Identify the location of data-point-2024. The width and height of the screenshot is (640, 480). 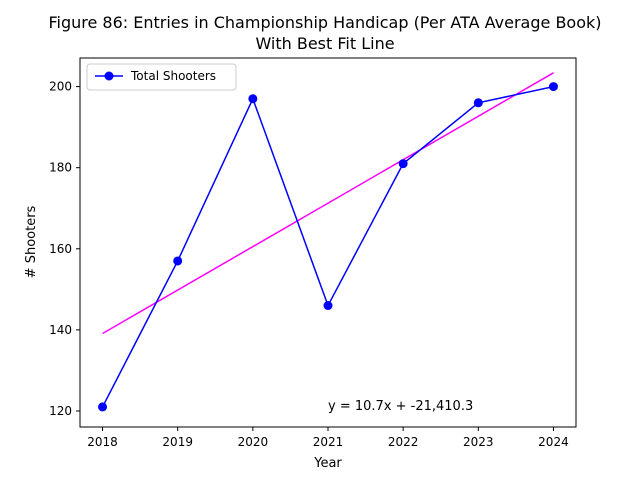
(553, 87).